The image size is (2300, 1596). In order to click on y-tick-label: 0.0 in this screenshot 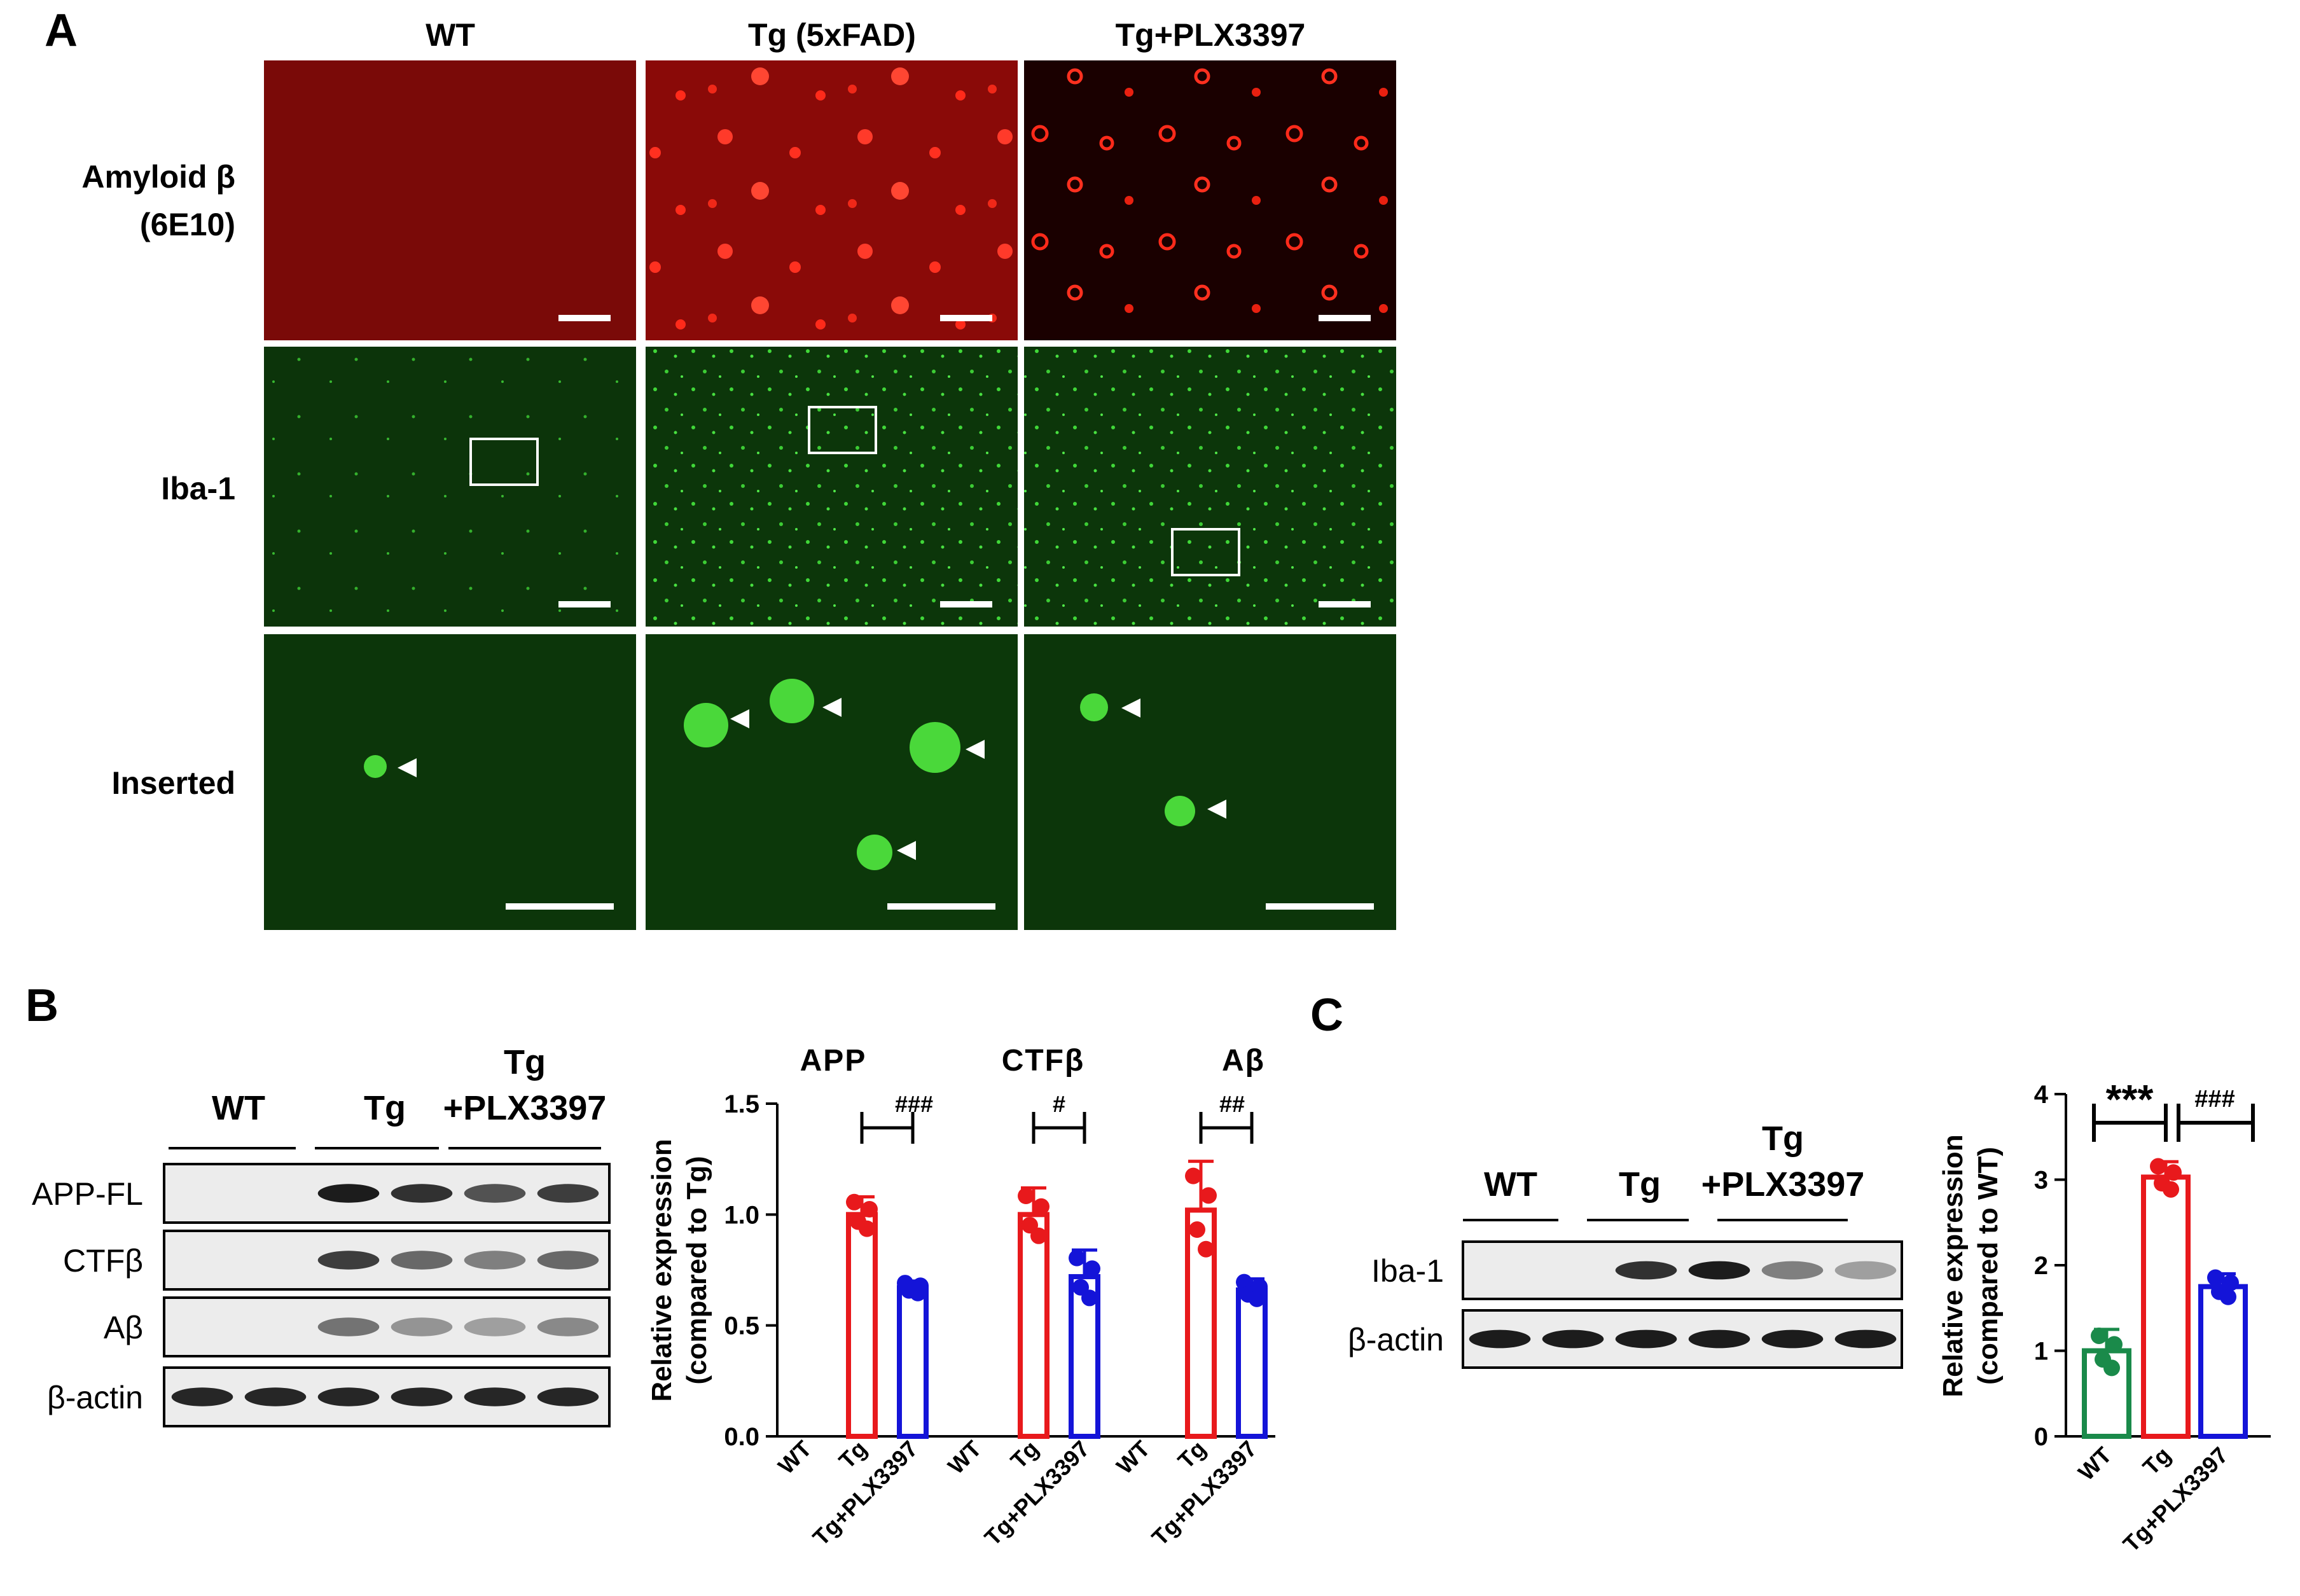, I will do `click(741, 1437)`.